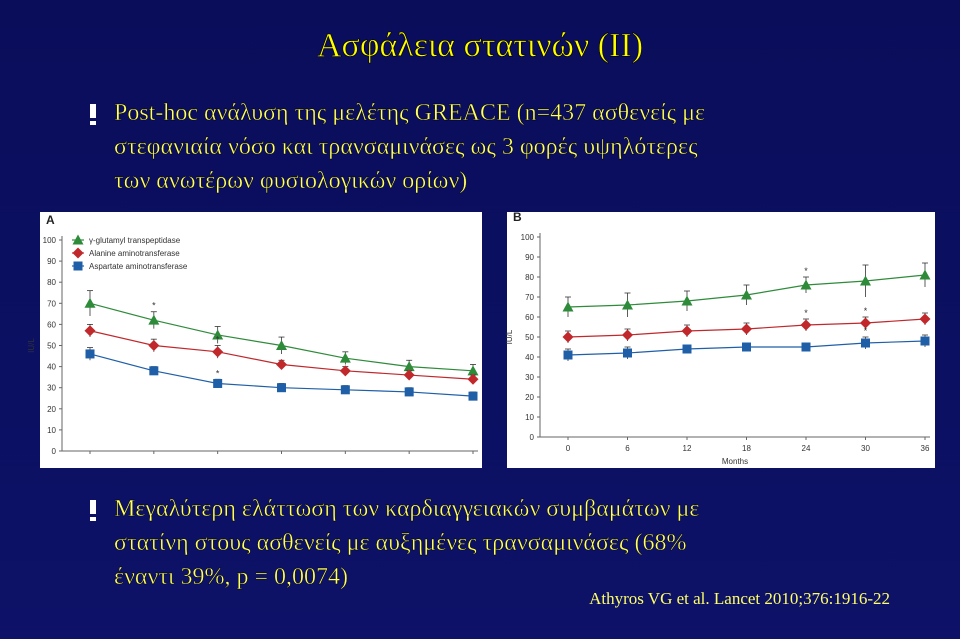 The width and height of the screenshot is (960, 639). Describe the element at coordinates (134, 253) in the screenshot. I see `legend-label: Alanine aminotransferase` at that location.